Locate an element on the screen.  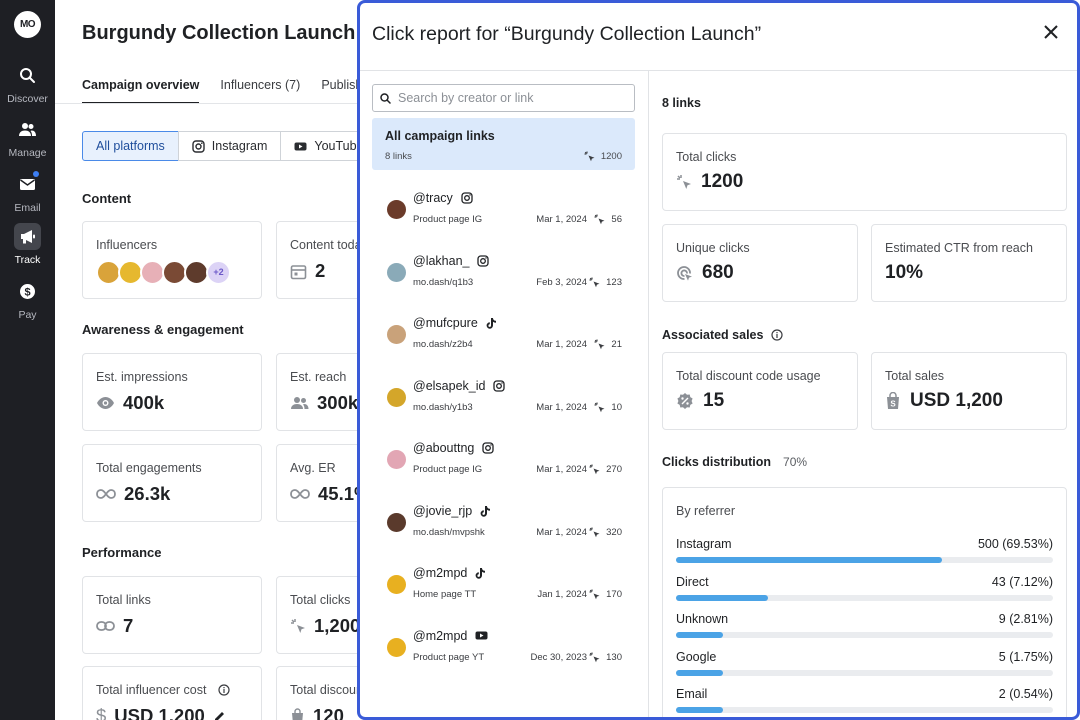
referrer-row: Instagram 500 (69.53%) is located at coordinates (864, 555).